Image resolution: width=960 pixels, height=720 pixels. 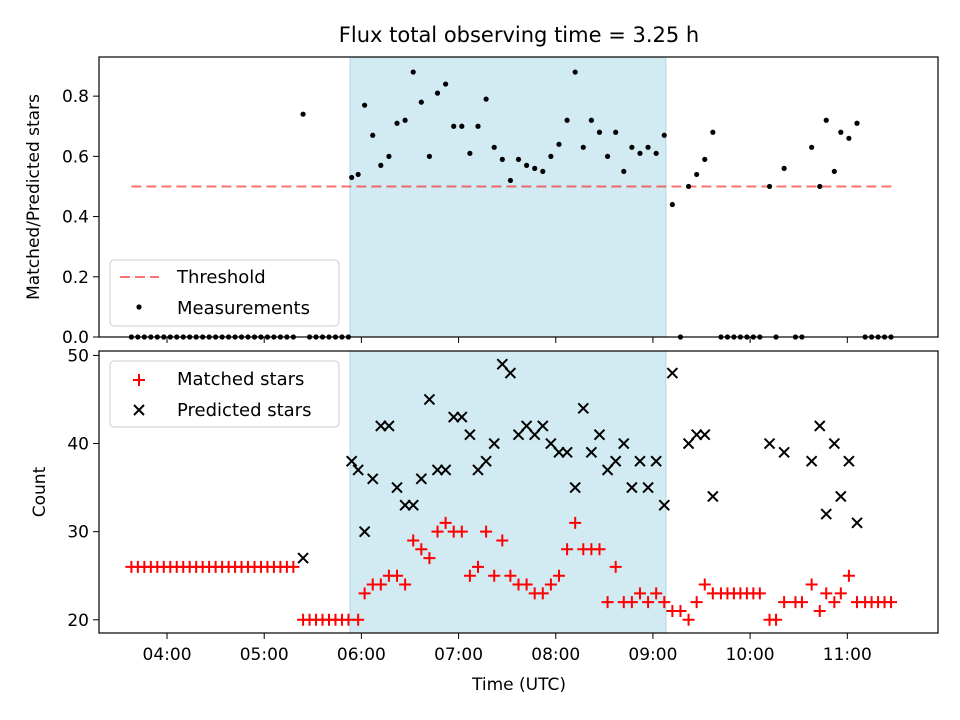 I want to click on top-y-axis: 0.0 0.2 0.4 0.6 0.8, so click(x=80, y=217).